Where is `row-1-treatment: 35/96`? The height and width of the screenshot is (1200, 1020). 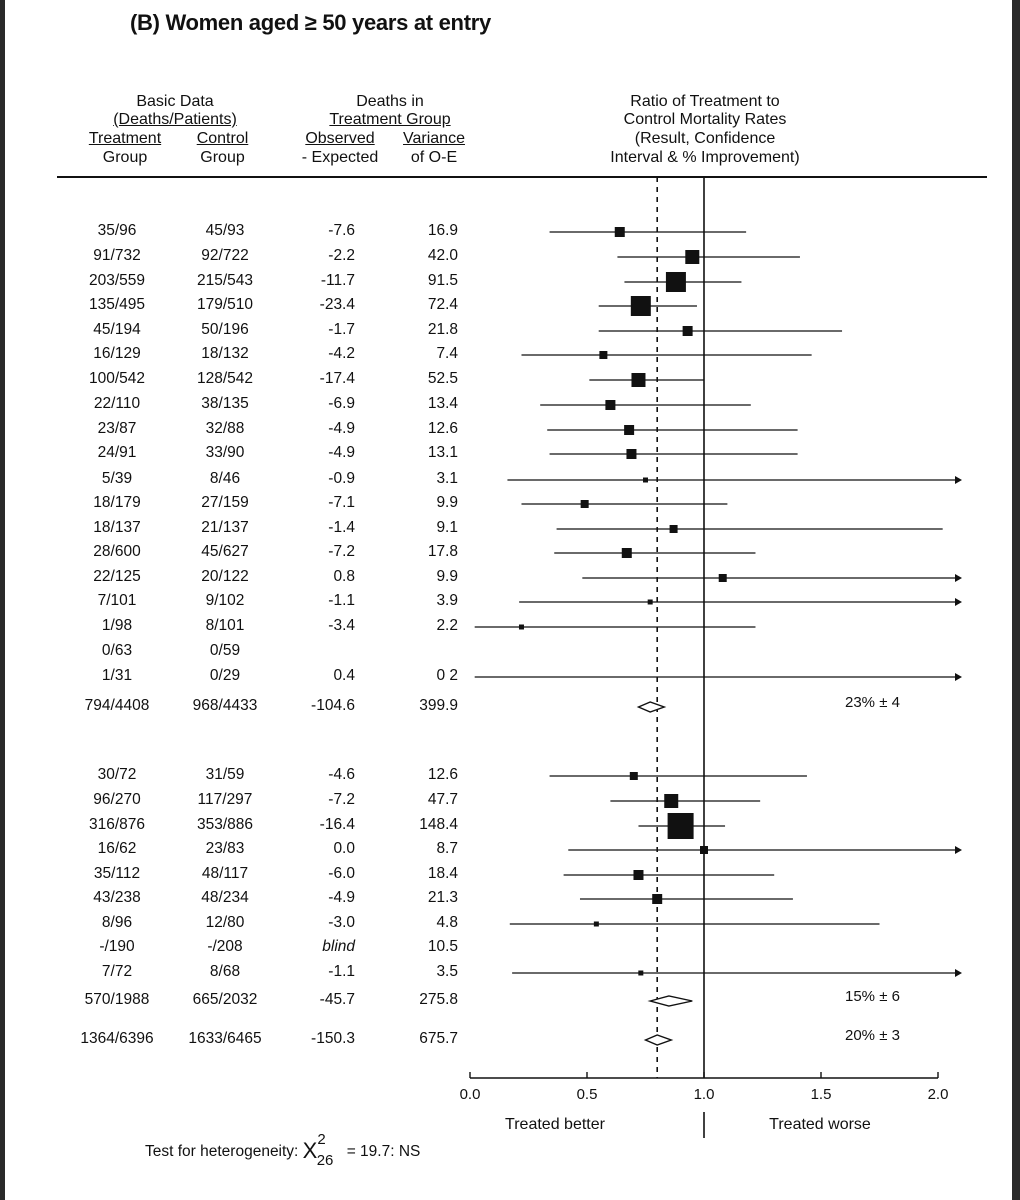 row-1-treatment: 35/96 is located at coordinates (117, 230).